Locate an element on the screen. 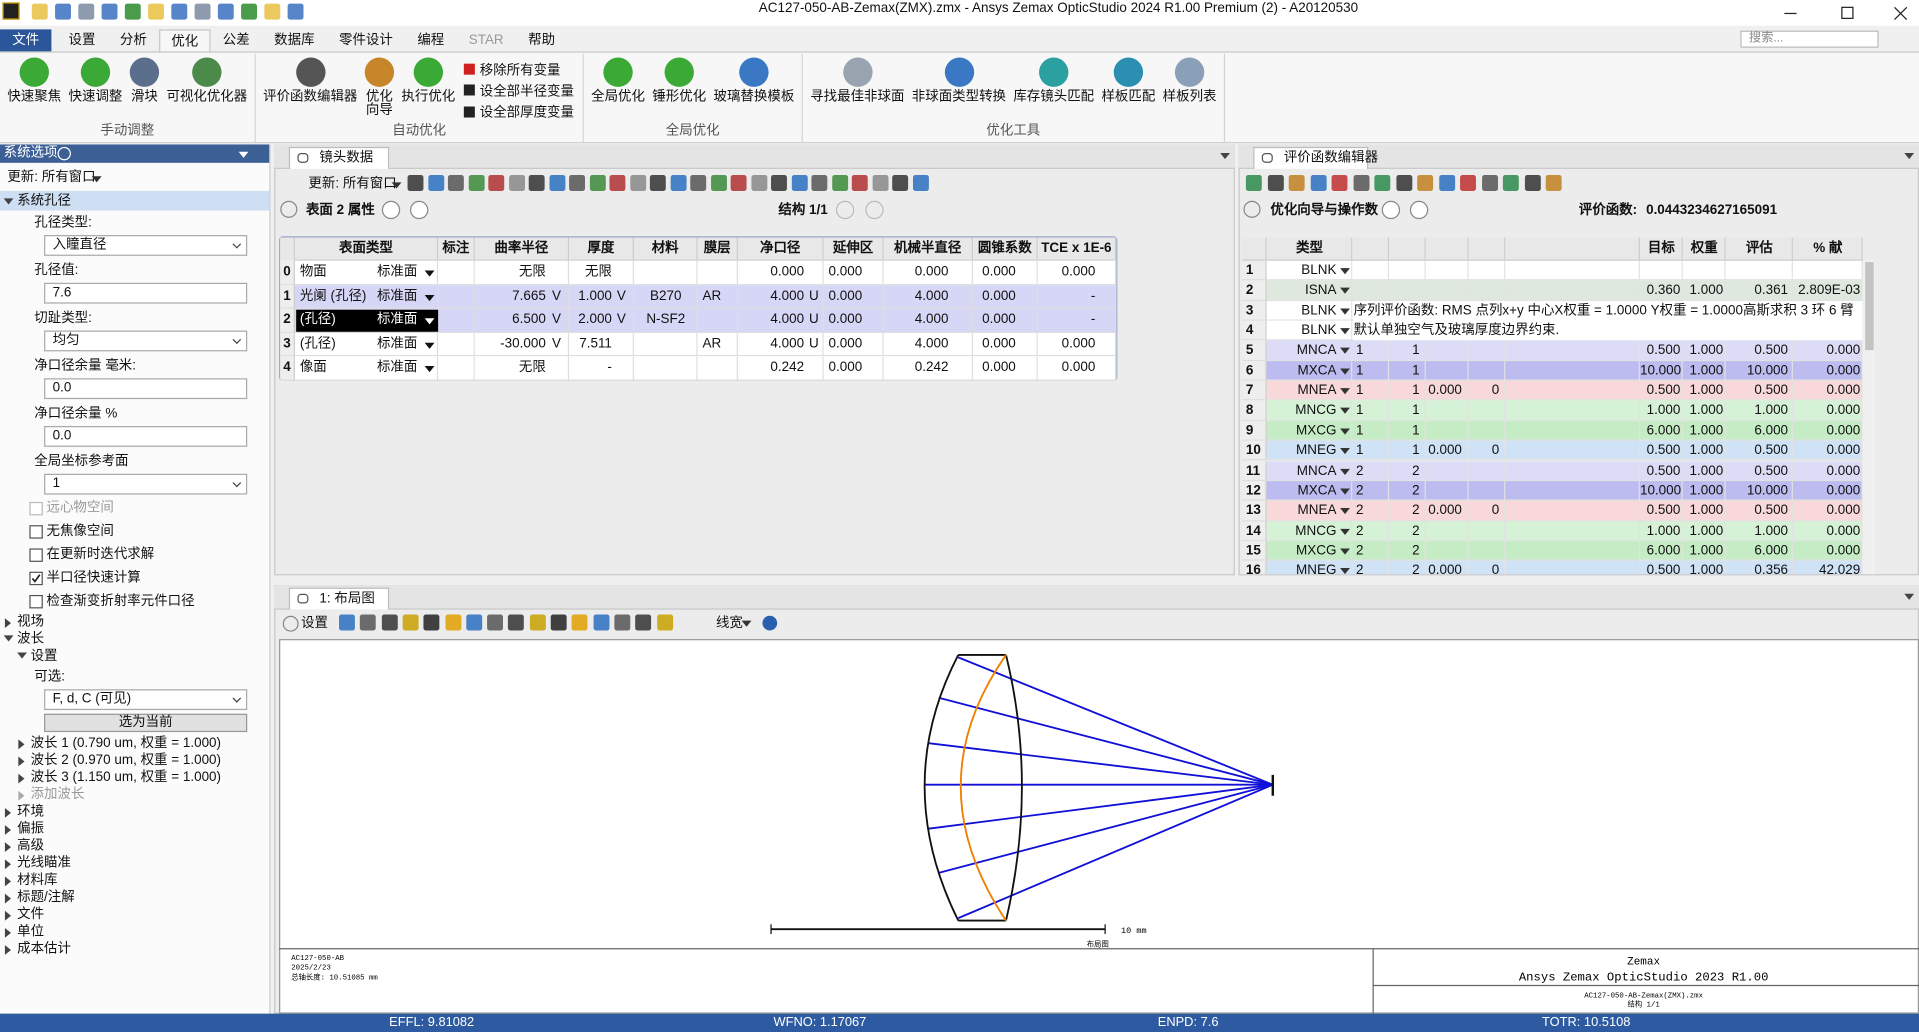 This screenshot has width=1919, height=1032. tree-item: 成本估计 is located at coordinates (44, 949).